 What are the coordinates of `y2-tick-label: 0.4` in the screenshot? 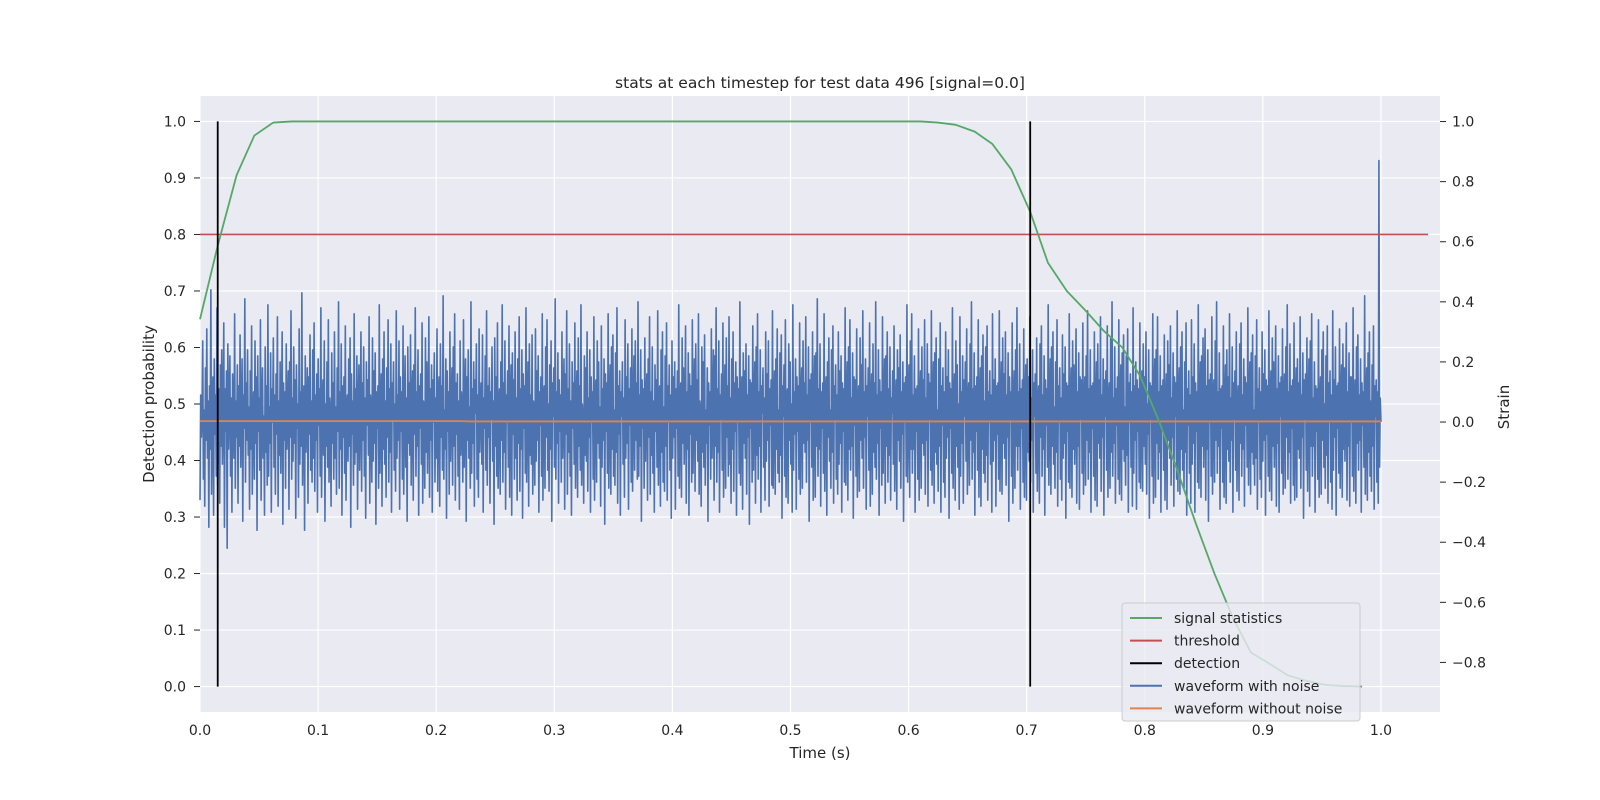 It's located at (1463, 303).